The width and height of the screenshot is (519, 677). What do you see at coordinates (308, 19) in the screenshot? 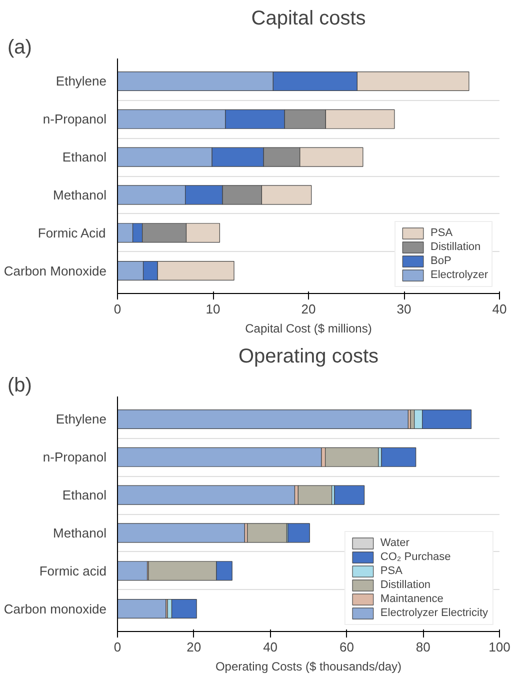
I see `chart-title: Capital costs` at bounding box center [308, 19].